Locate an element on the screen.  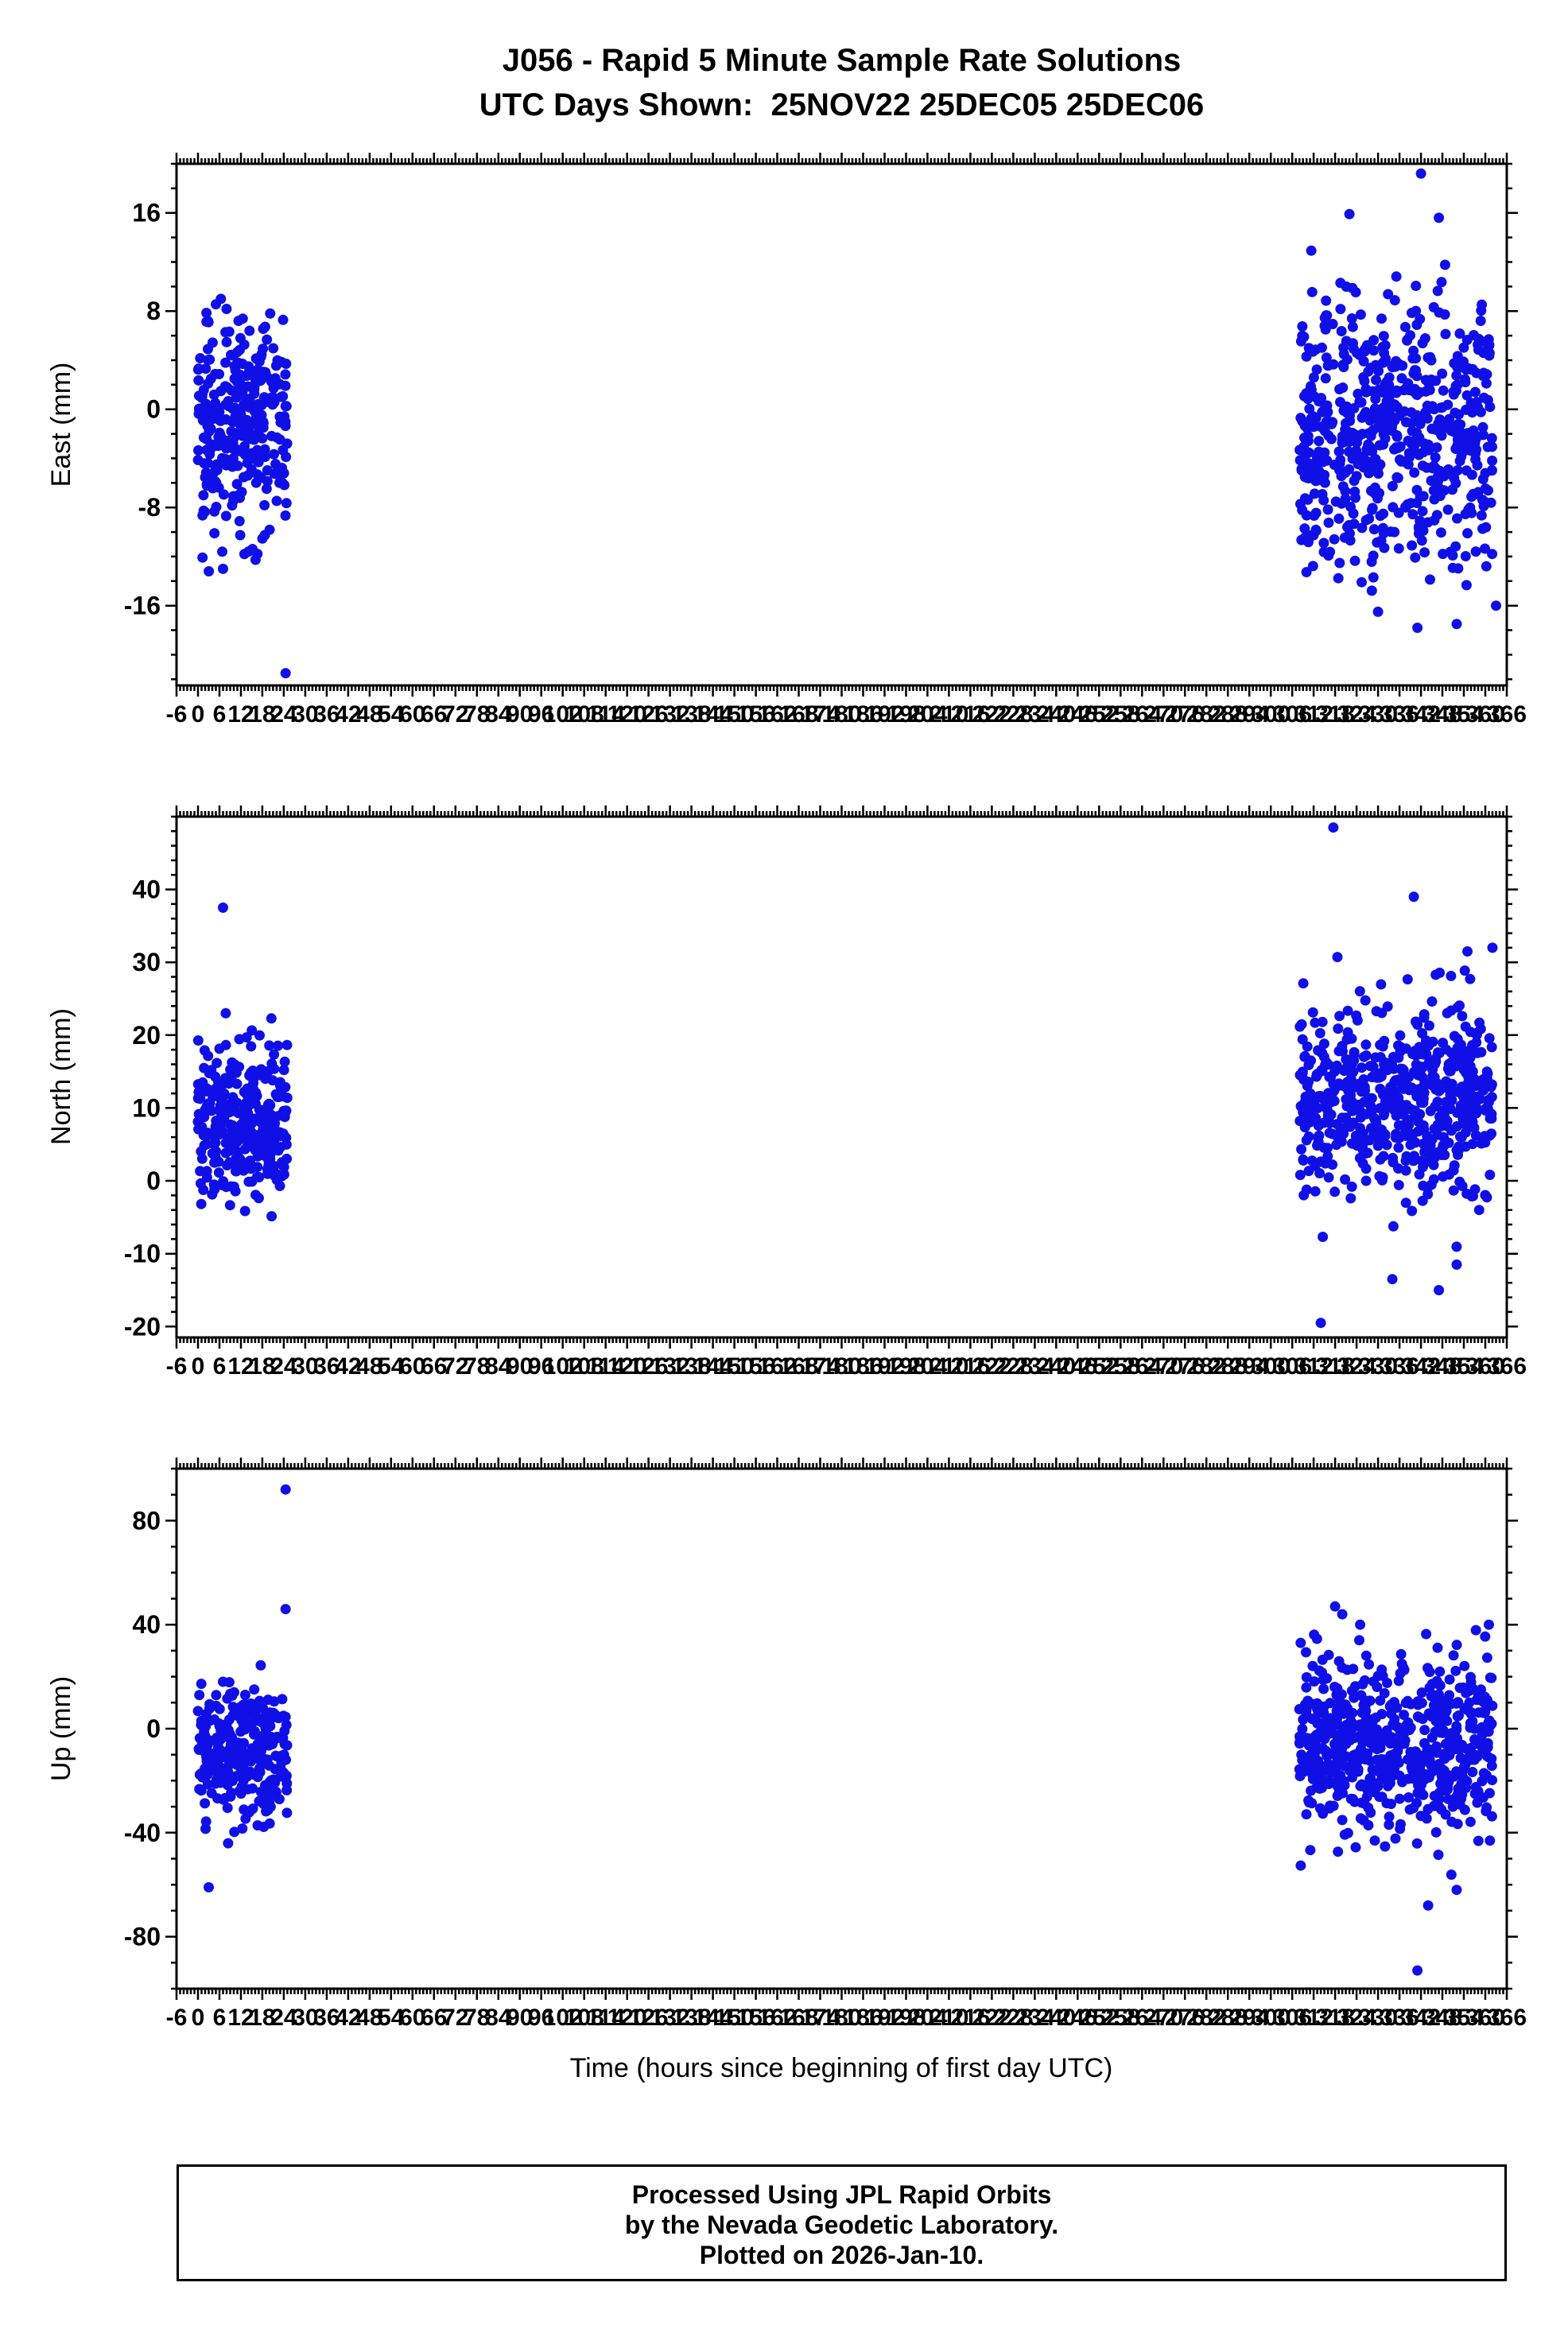
x-tick-label: 12 is located at coordinates (240, 2018).